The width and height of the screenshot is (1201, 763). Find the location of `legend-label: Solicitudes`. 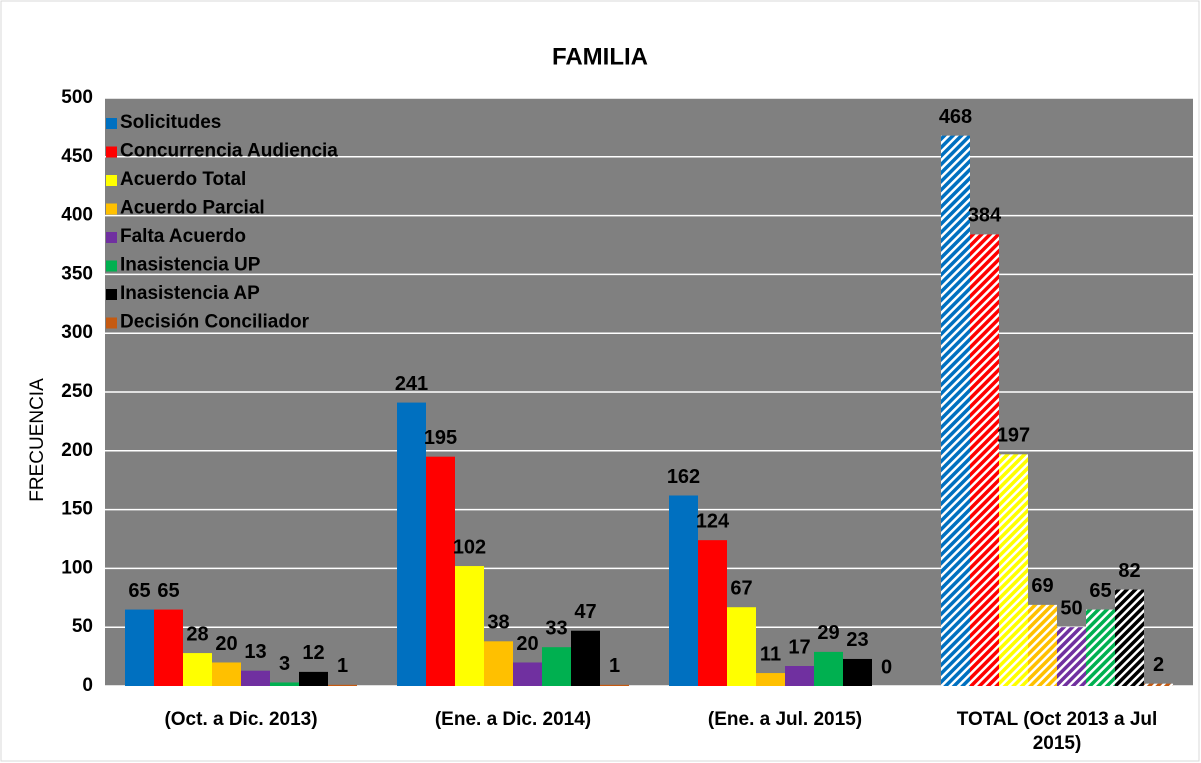

legend-label: Solicitudes is located at coordinates (170, 122).